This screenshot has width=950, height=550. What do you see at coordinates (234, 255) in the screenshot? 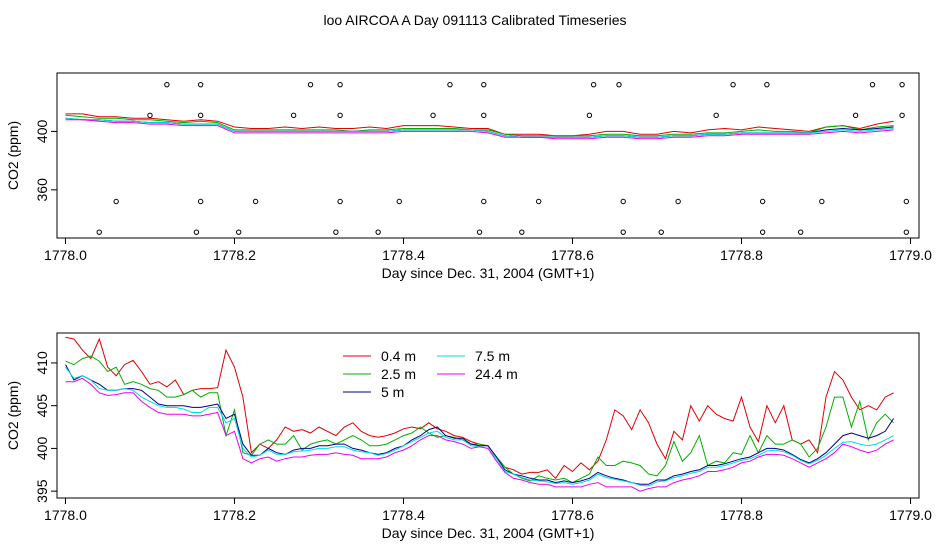
I see `top-x-tick-label: 1778.2` at bounding box center [234, 255].